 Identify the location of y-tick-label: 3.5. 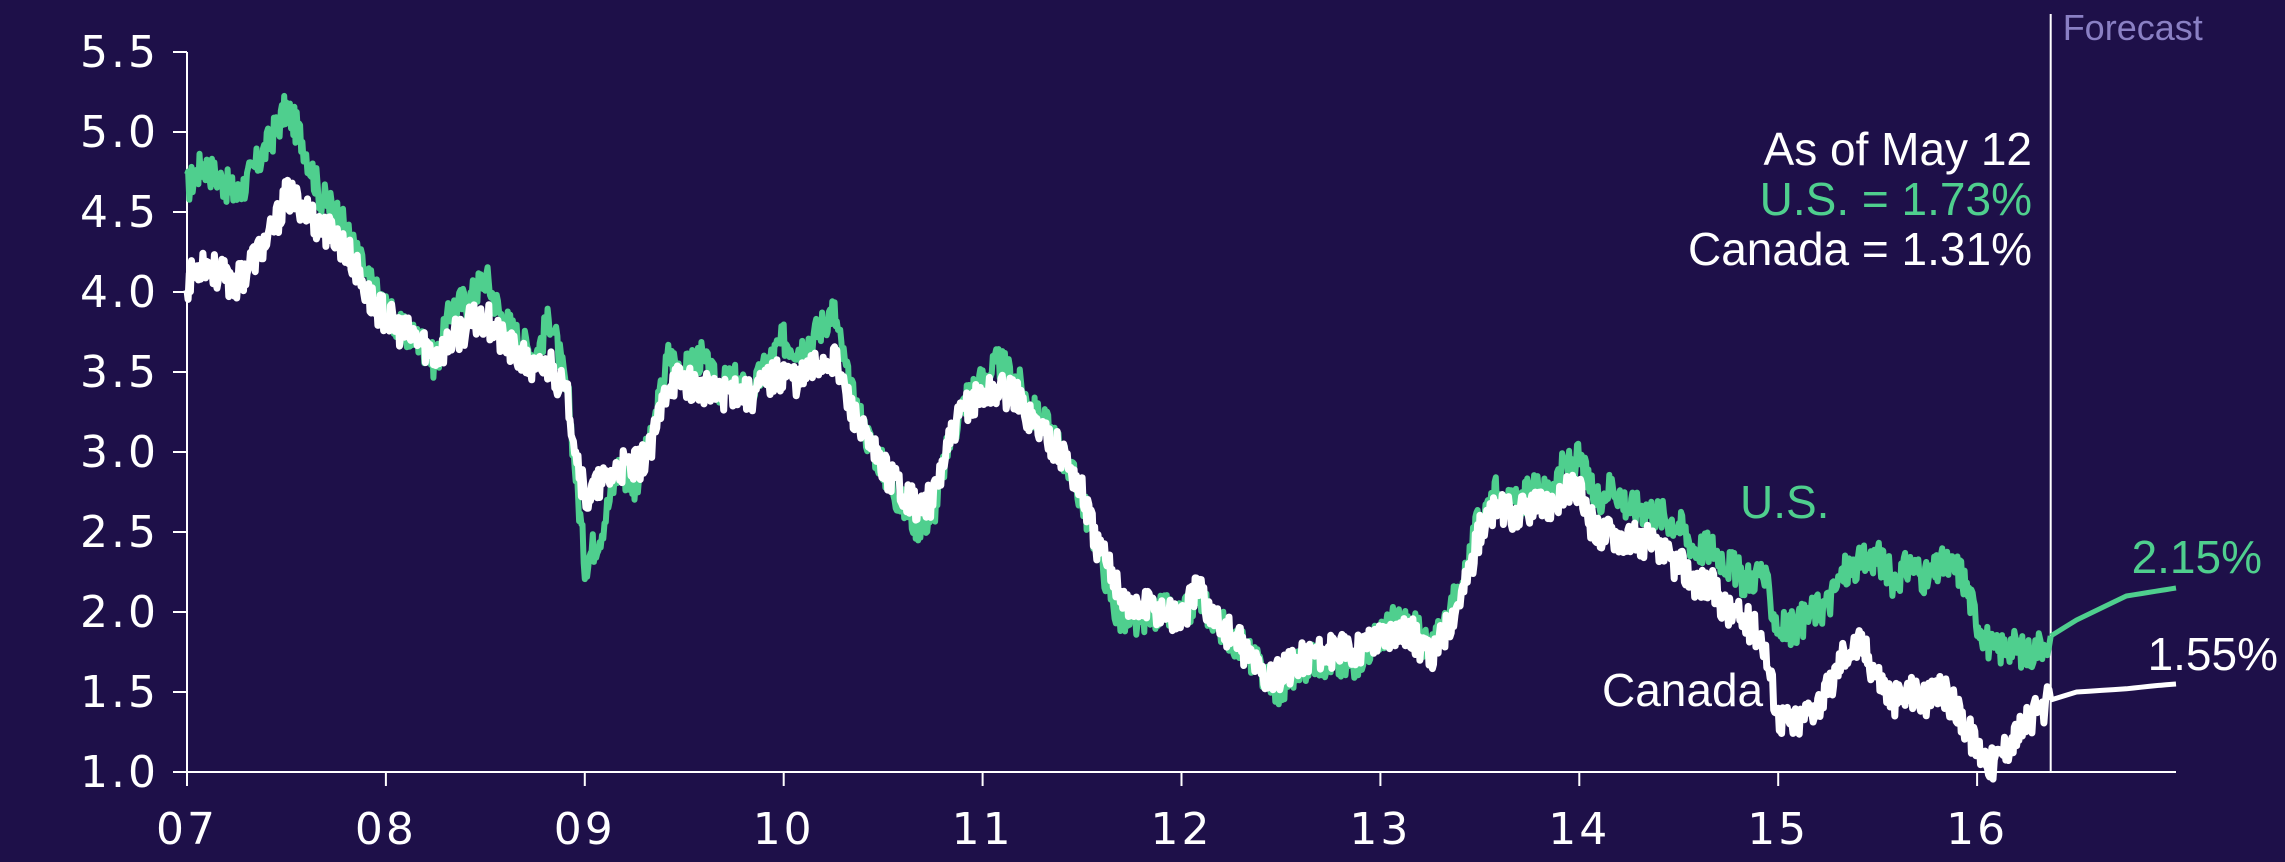
(119, 372).